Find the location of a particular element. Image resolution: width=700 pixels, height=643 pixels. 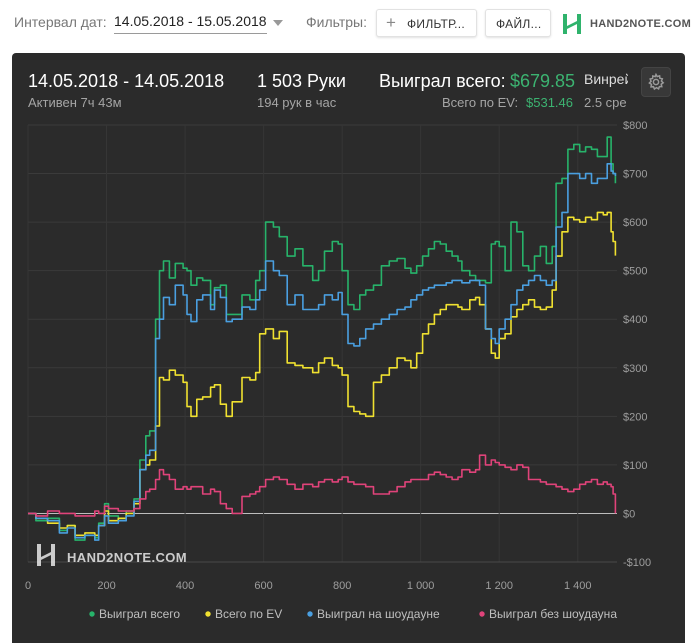

plus-icon: + is located at coordinates (391, 22).